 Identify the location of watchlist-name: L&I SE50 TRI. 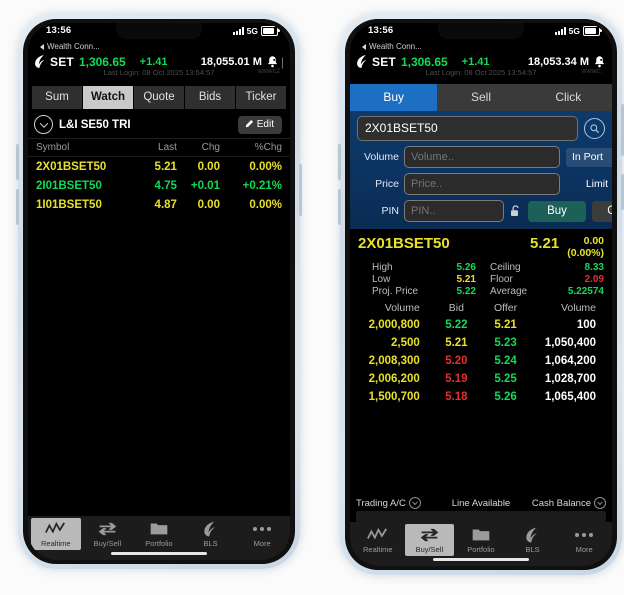
(95, 124).